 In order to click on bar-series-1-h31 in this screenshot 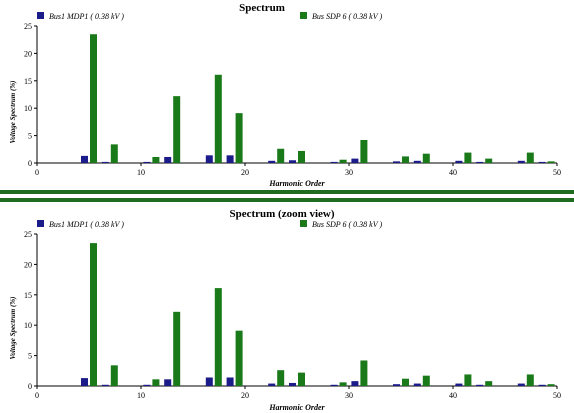, I will do `click(355, 160)`.